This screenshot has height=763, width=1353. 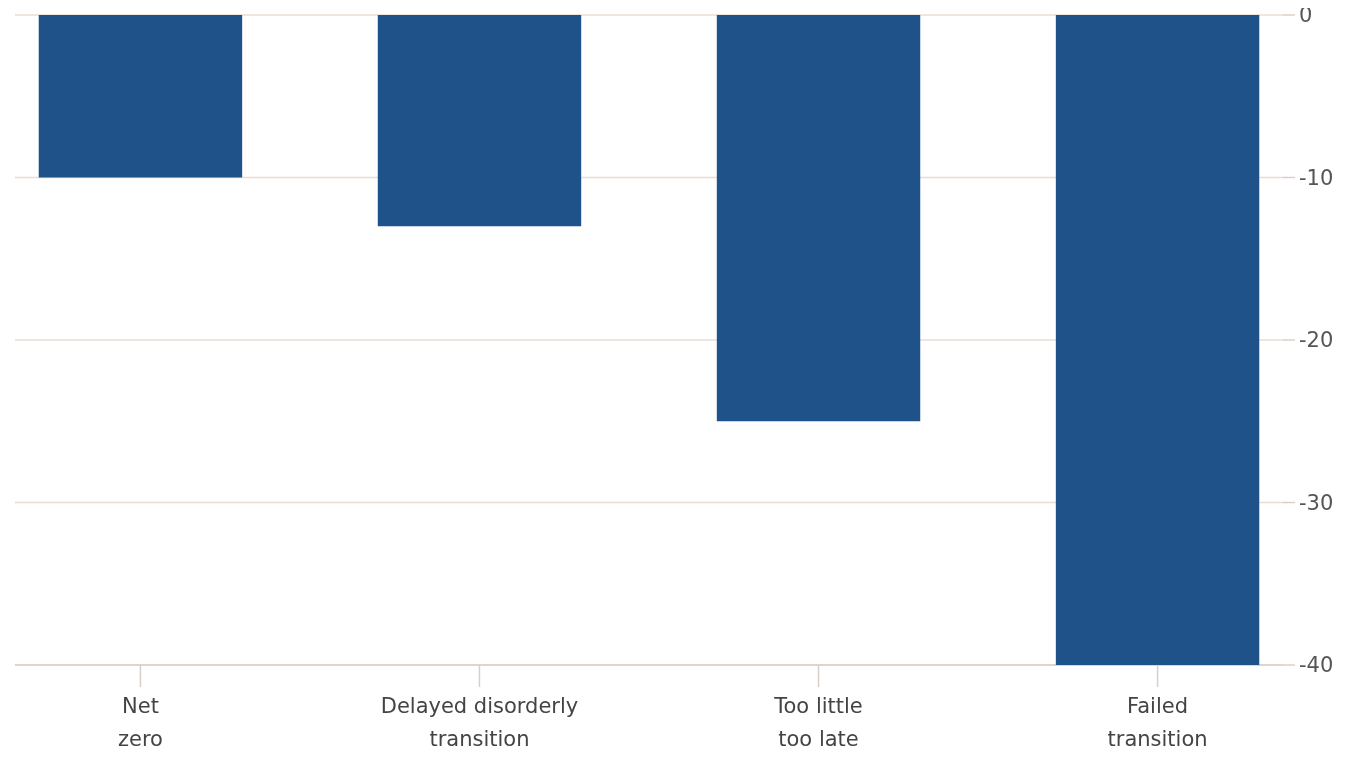 What do you see at coordinates (479, 722) in the screenshot?
I see `x-tick-label: Delayed disorderly transition` at bounding box center [479, 722].